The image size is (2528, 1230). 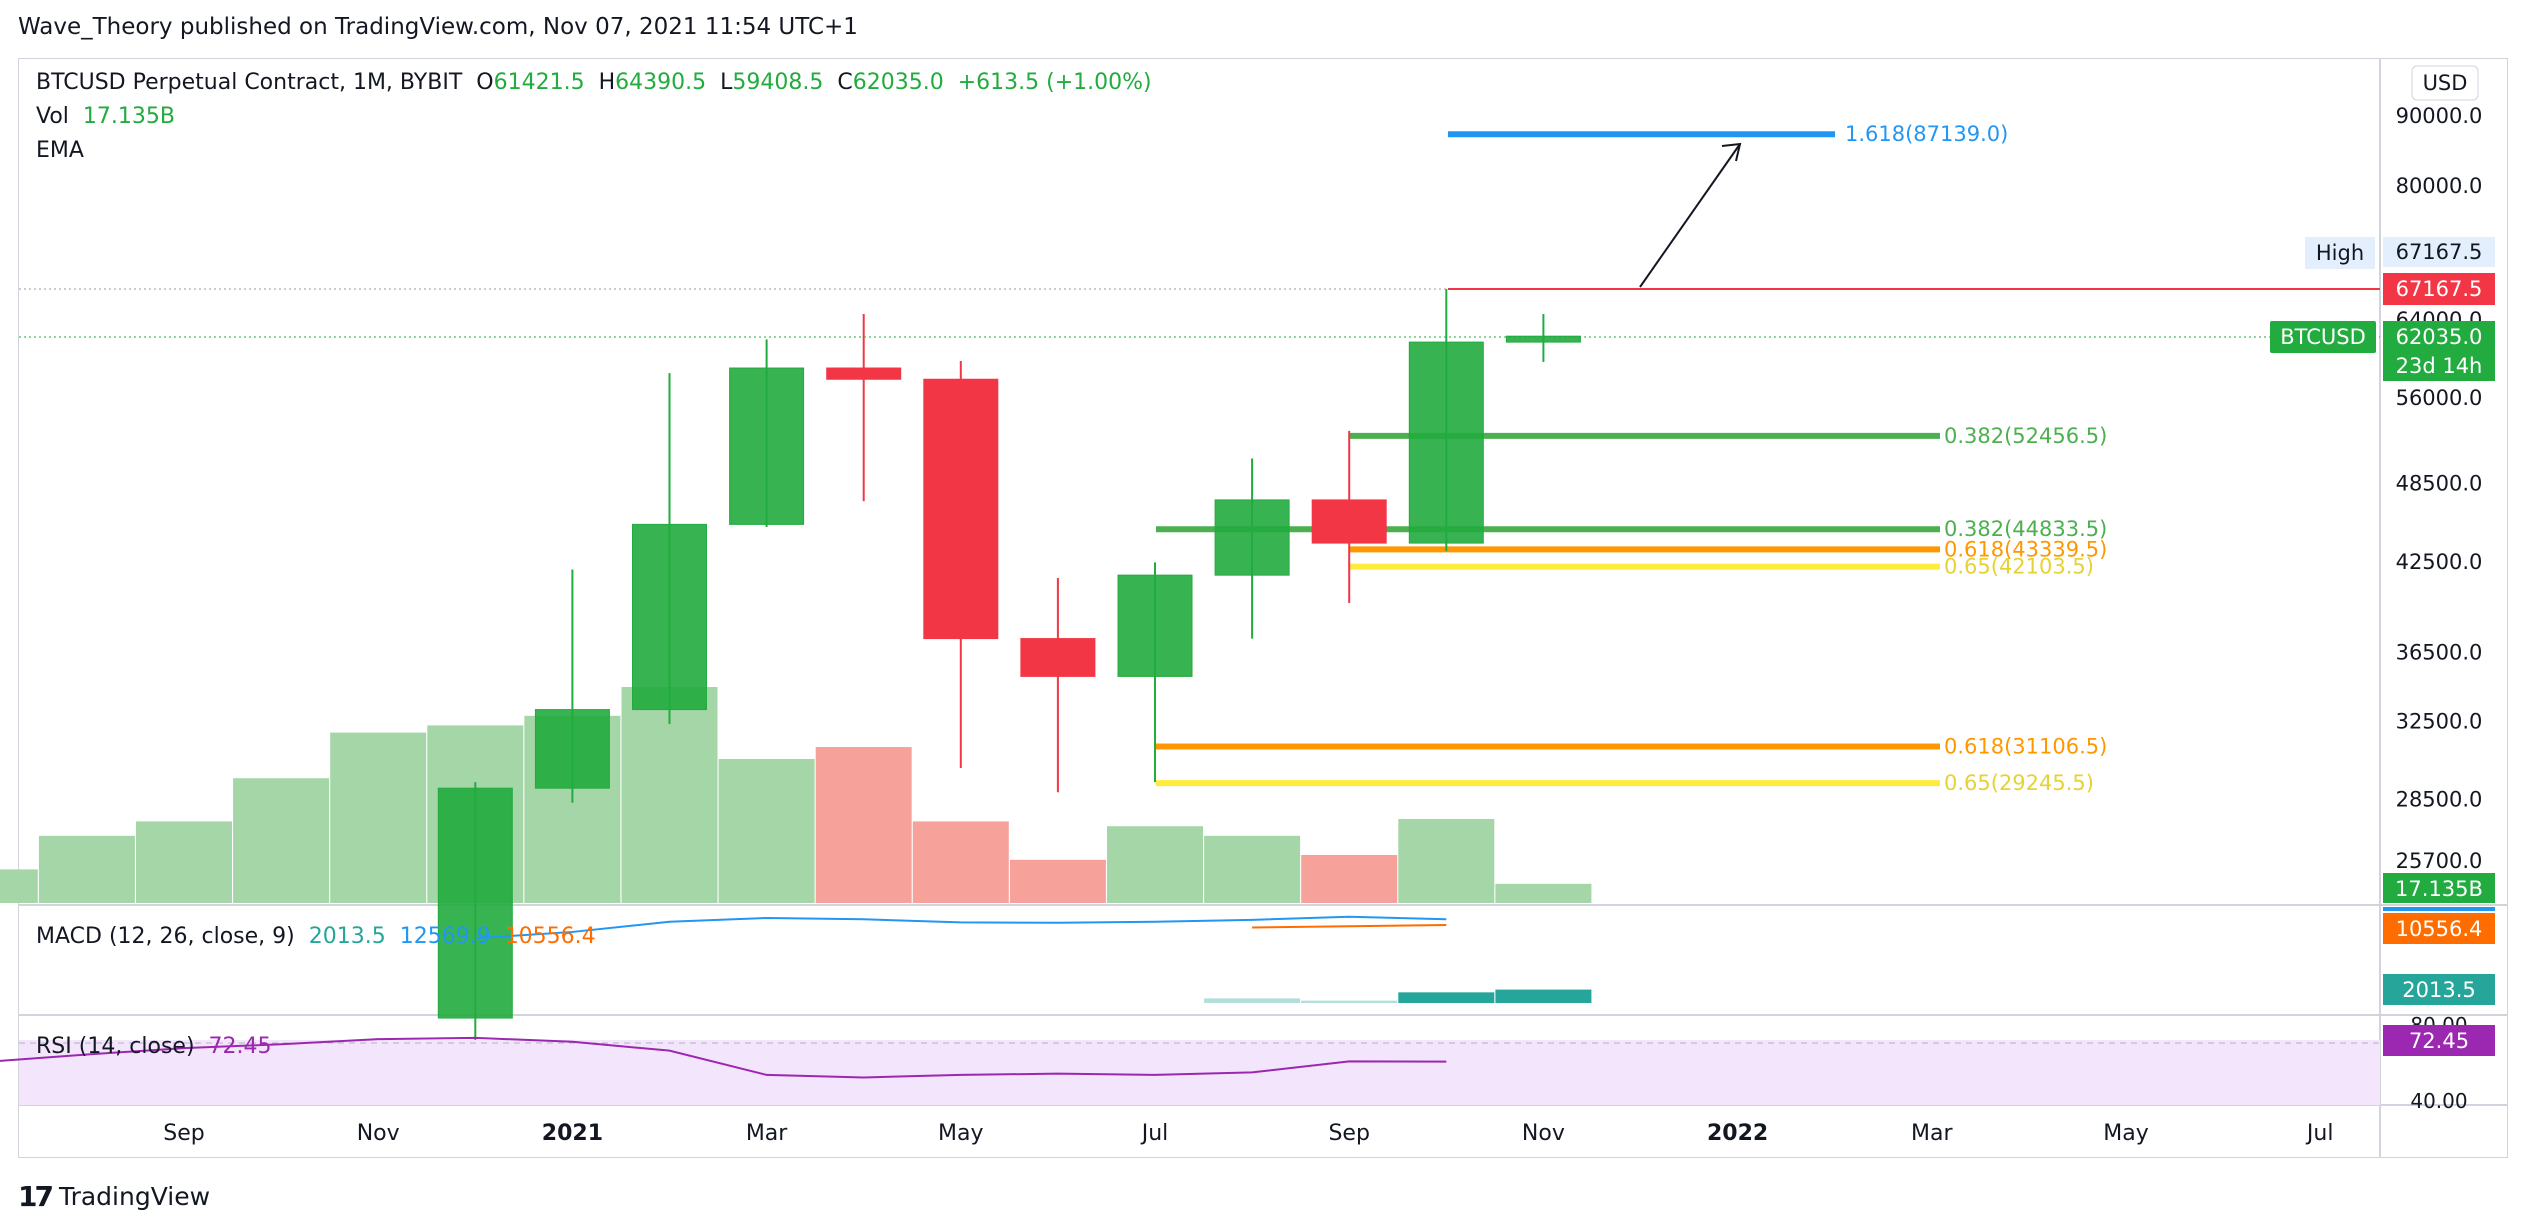 I want to click on macd-layer, so click(x=1033, y=959).